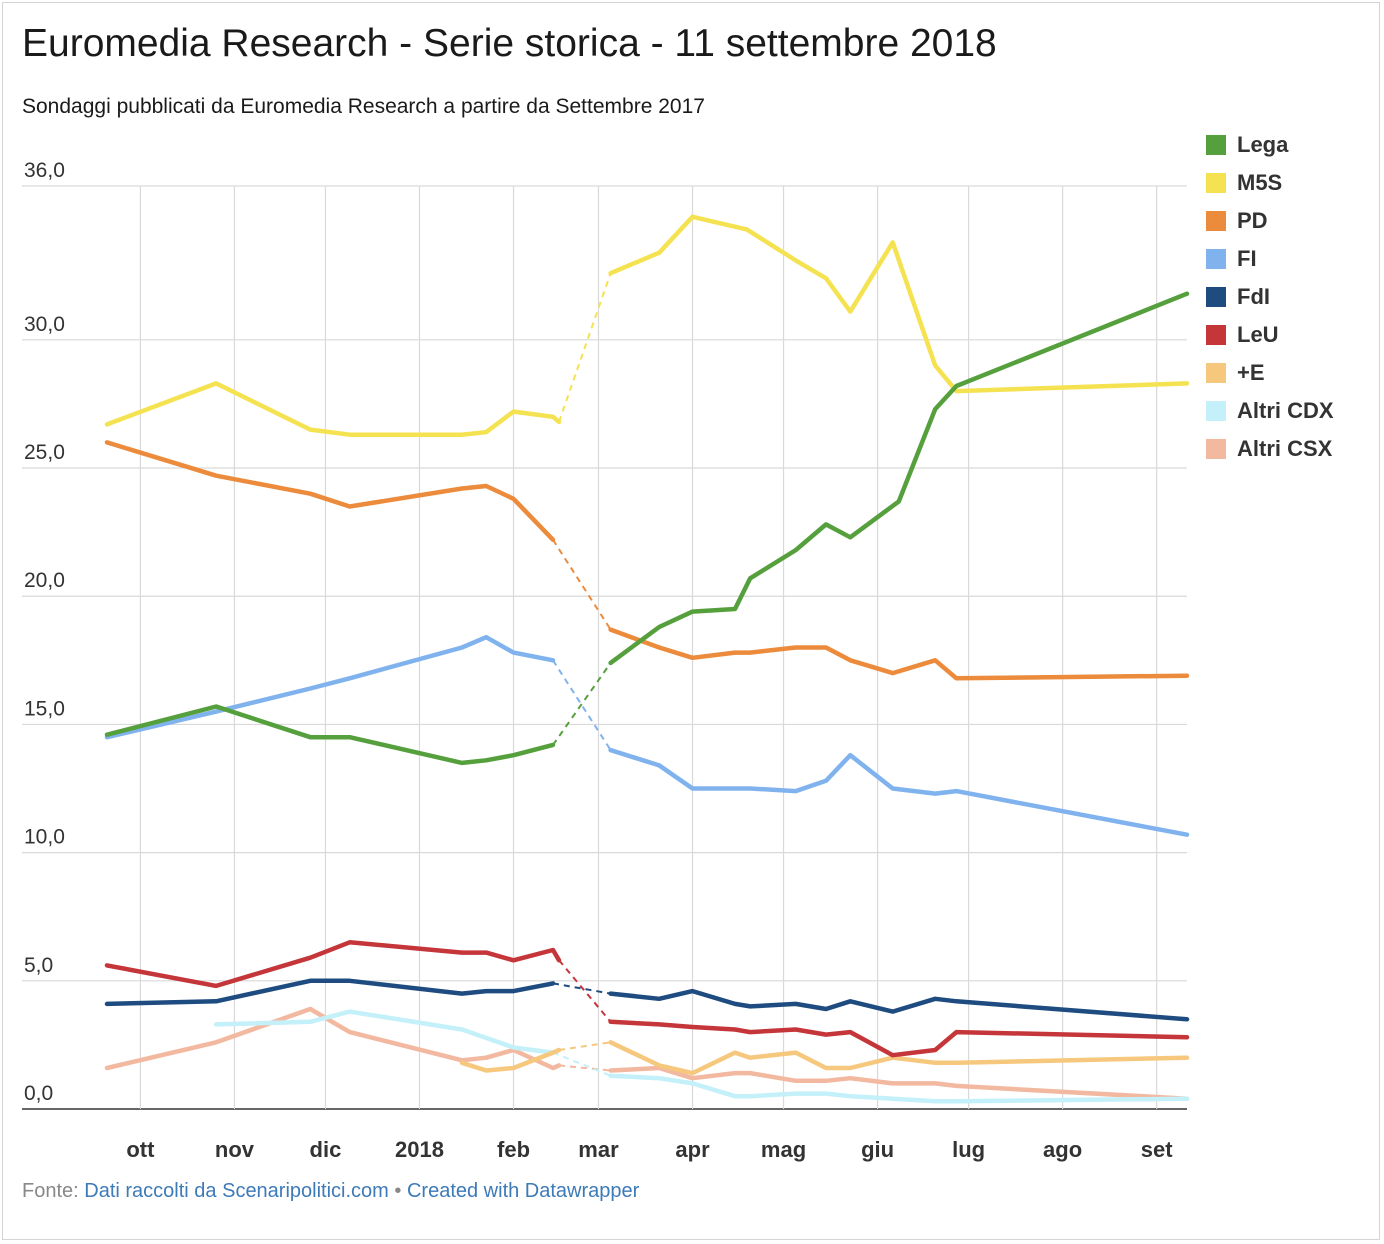  I want to click on x-tick-label: mar, so click(598, 1149).